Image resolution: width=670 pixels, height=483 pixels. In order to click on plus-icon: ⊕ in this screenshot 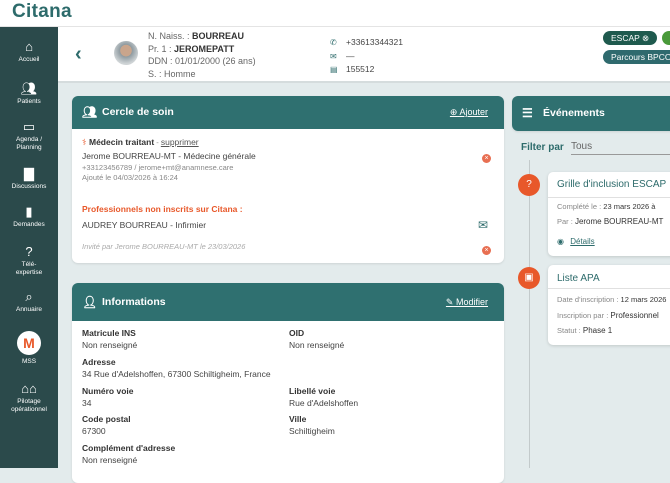, I will do `click(453, 112)`.